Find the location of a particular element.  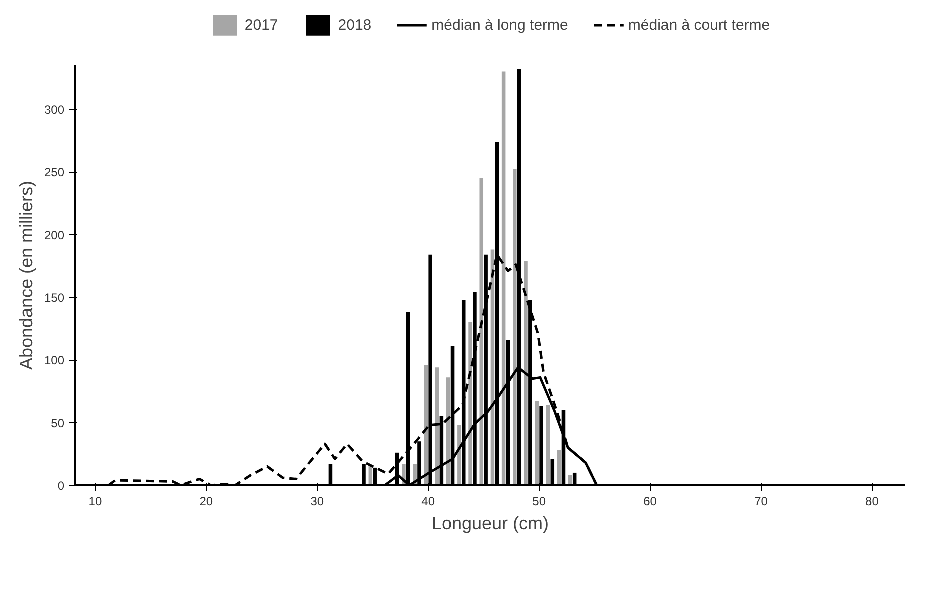

legend-label: médian à court terme is located at coordinates (699, 25).